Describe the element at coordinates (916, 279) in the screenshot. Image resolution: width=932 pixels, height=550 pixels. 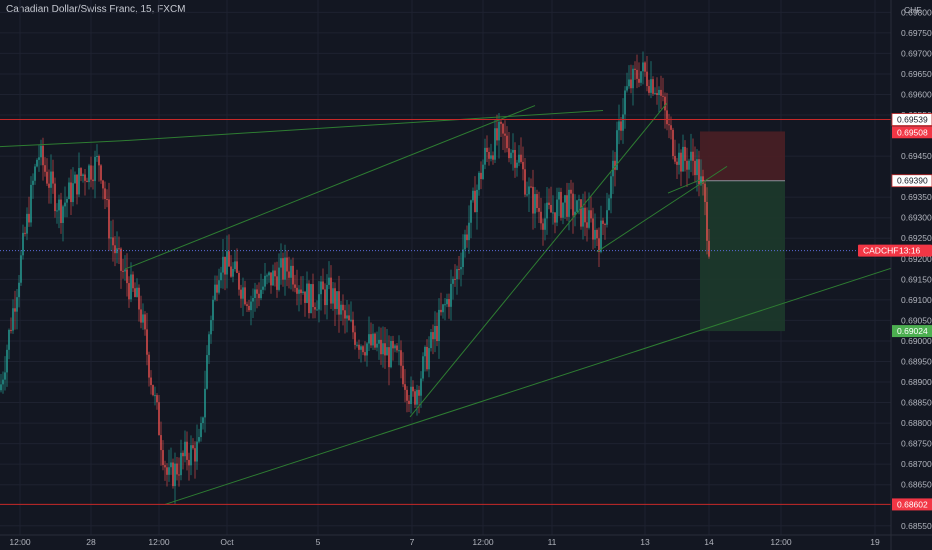
I see `y-tick-label: 0.69150` at that location.